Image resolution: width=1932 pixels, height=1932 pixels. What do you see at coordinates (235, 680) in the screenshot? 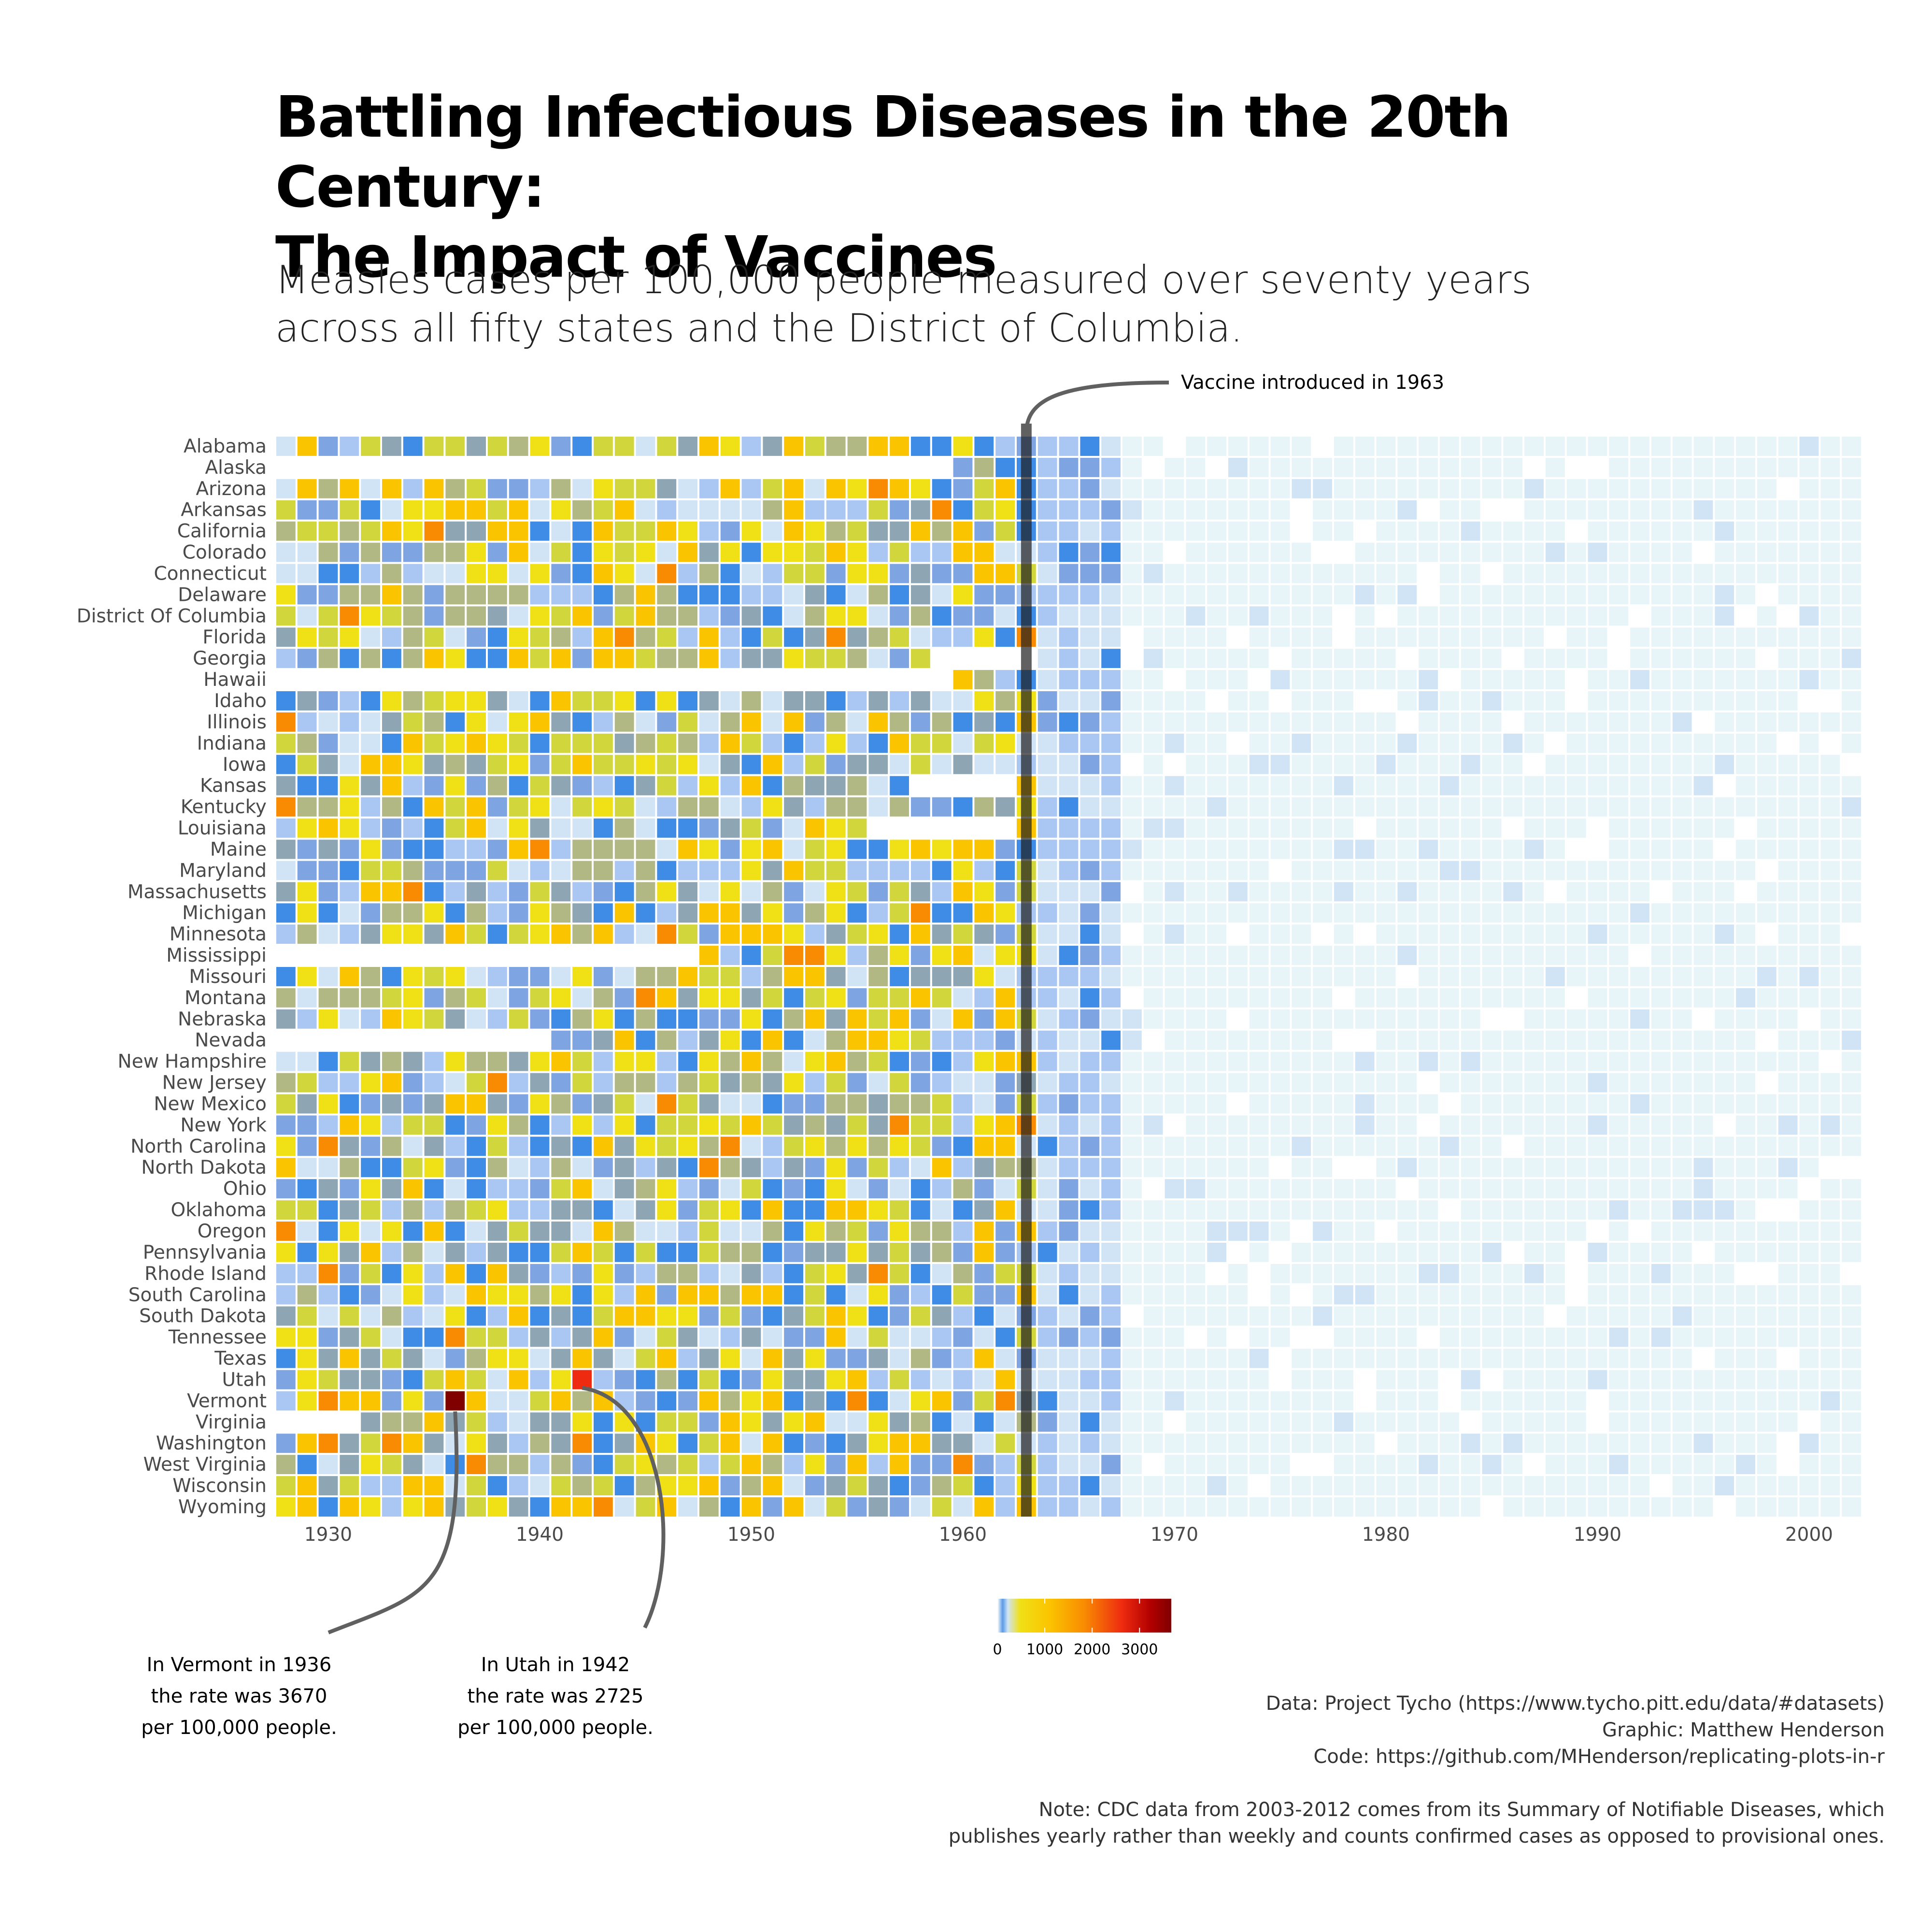
I see `state-label: Hawaii` at bounding box center [235, 680].